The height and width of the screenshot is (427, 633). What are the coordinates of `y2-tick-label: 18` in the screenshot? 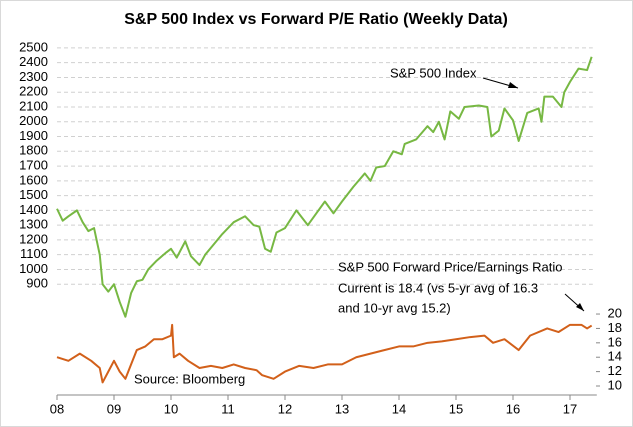 It's located at (615, 327).